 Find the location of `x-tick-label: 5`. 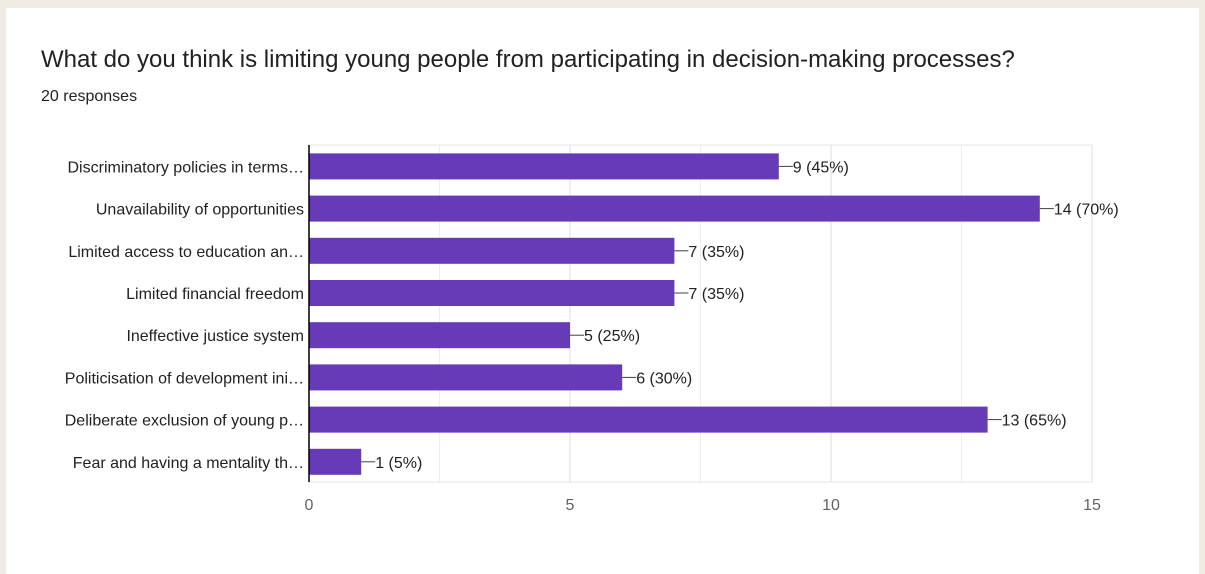

x-tick-label: 5 is located at coordinates (570, 505).